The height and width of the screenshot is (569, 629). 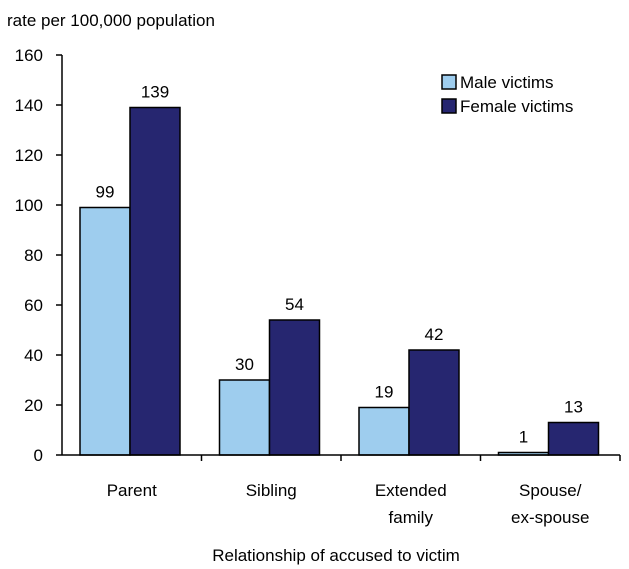 I want to click on legend-label: Female victims, so click(x=516, y=106).